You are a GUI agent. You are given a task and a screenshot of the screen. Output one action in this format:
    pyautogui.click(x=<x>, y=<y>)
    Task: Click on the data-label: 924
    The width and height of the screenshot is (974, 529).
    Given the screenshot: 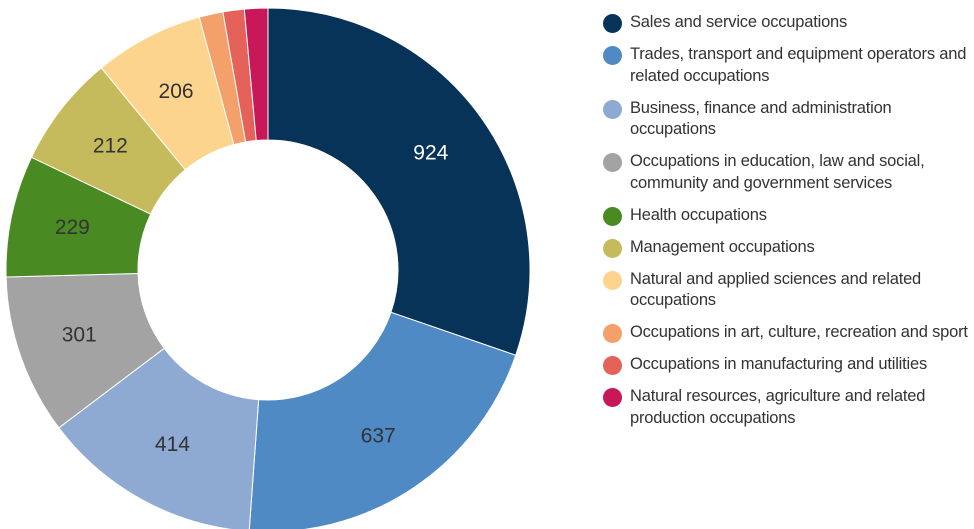 What is the action you would take?
    pyautogui.click(x=430, y=152)
    